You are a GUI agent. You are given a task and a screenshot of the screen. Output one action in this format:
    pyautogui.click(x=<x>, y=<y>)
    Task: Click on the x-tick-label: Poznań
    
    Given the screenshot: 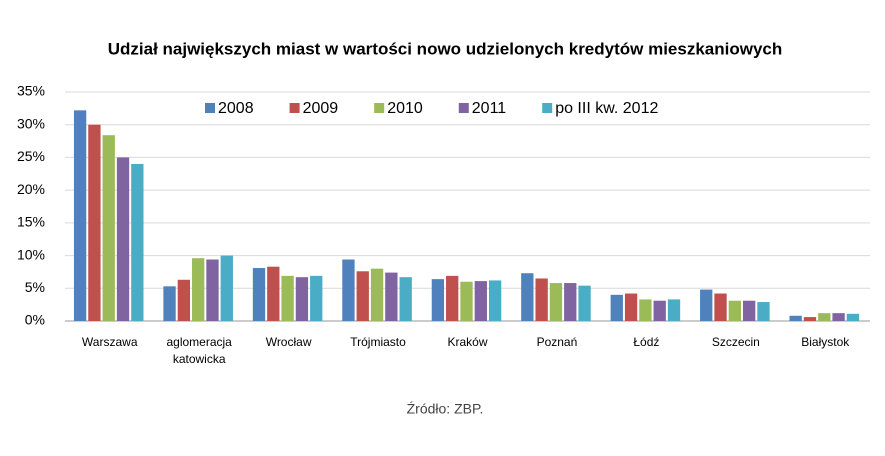 What is the action you would take?
    pyautogui.click(x=557, y=342)
    